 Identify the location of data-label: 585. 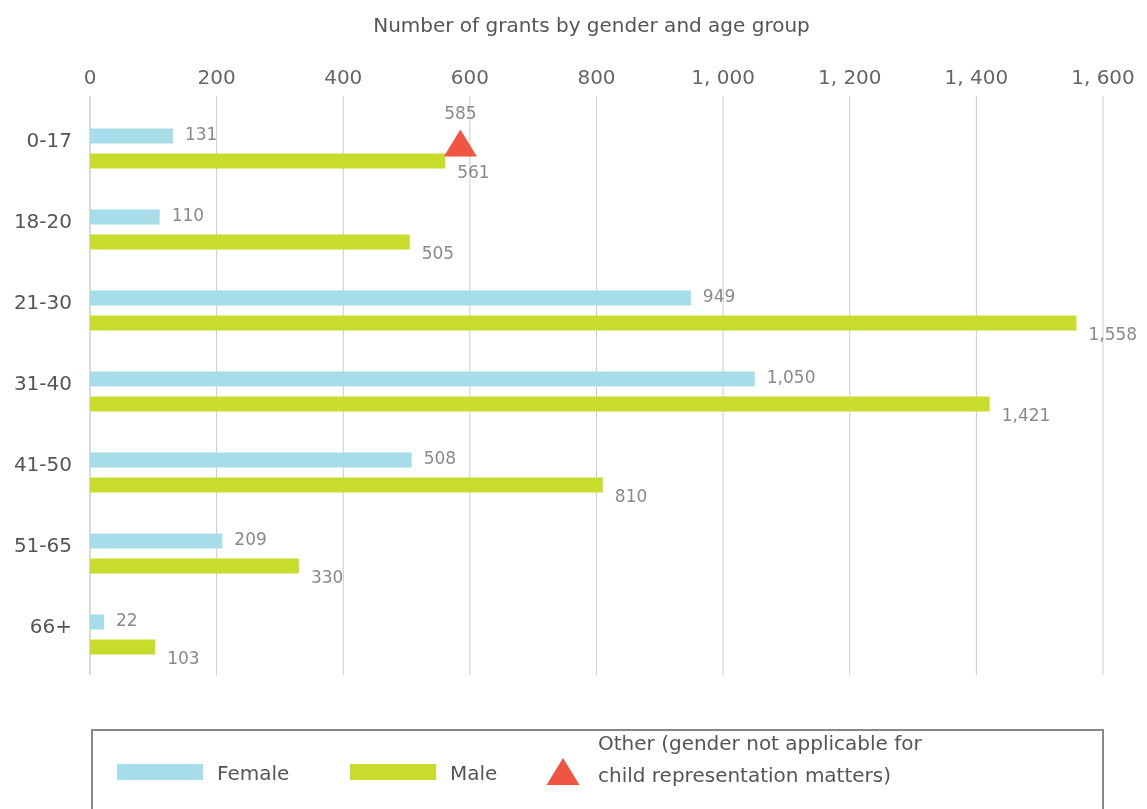
(460, 112).